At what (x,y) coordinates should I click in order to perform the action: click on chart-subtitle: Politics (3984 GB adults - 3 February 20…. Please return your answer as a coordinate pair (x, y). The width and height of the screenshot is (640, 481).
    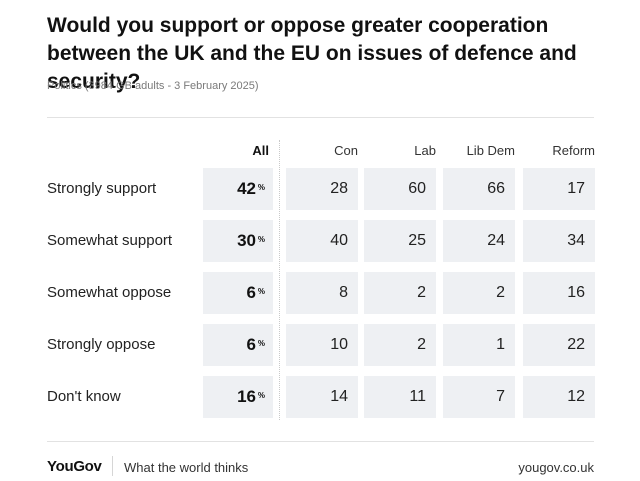
    Looking at the image, I should click on (153, 86).